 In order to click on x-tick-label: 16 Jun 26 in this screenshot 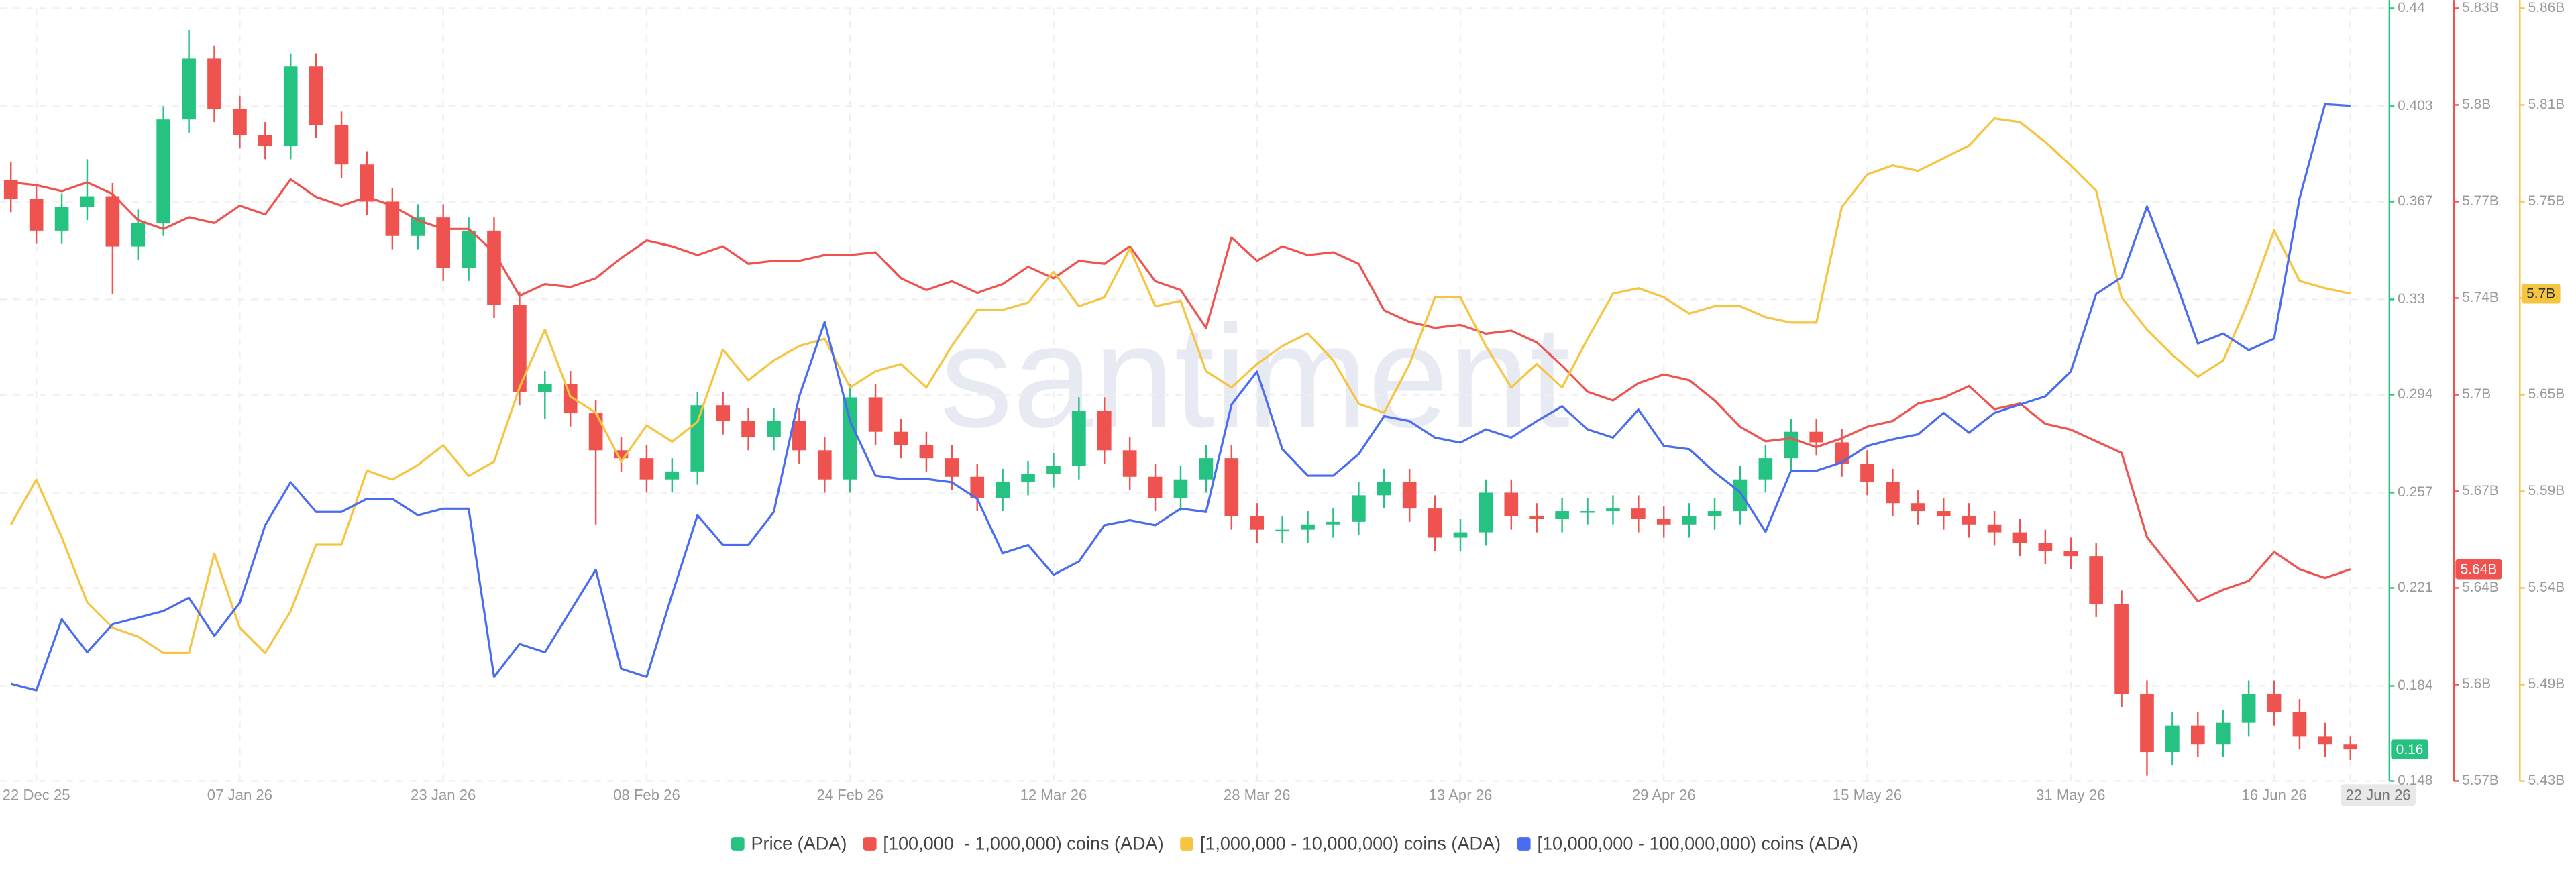, I will do `click(2273, 795)`.